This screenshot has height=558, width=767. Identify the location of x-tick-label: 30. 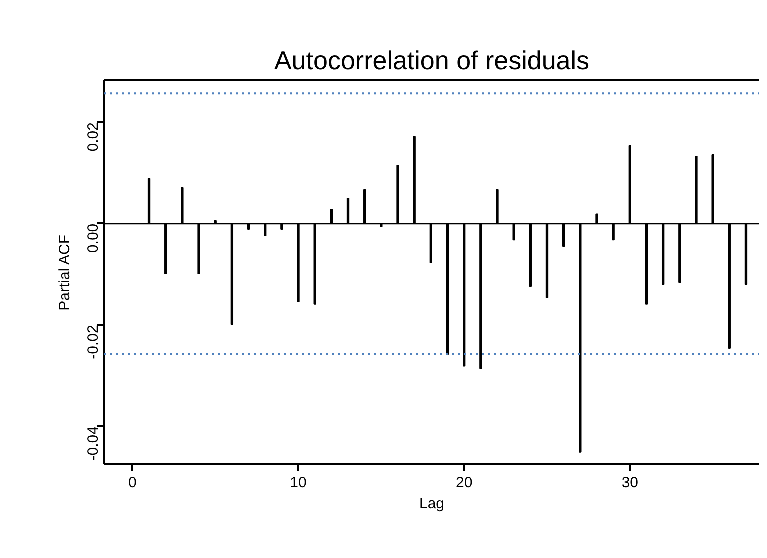
(630, 483).